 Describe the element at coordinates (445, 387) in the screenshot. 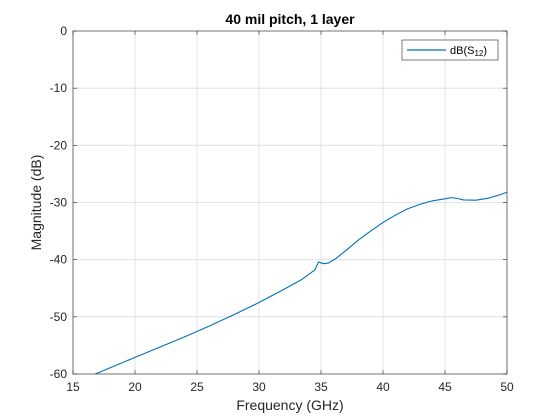

I see `x-tick-label: 45` at that location.